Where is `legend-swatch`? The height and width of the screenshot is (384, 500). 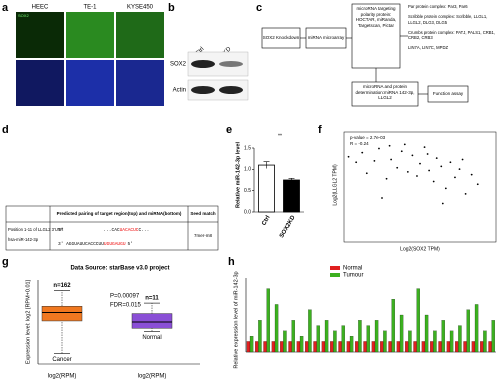 legend-swatch is located at coordinates (335, 268).